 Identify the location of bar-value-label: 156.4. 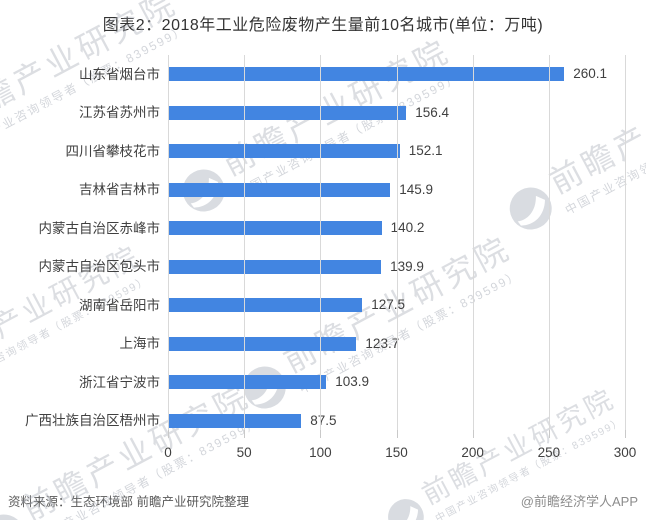
(432, 112).